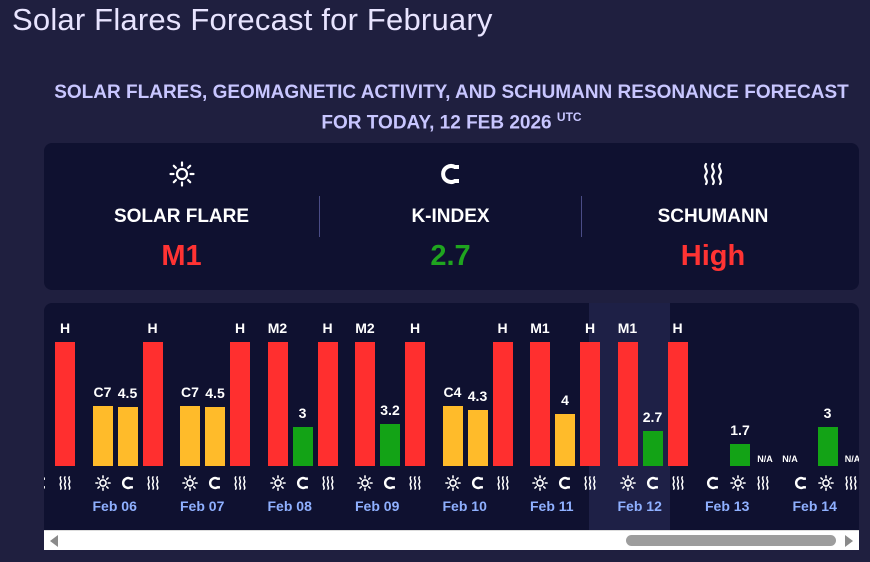 The height and width of the screenshot is (562, 870). I want to click on kp-value-label: 1.7, so click(740, 429).